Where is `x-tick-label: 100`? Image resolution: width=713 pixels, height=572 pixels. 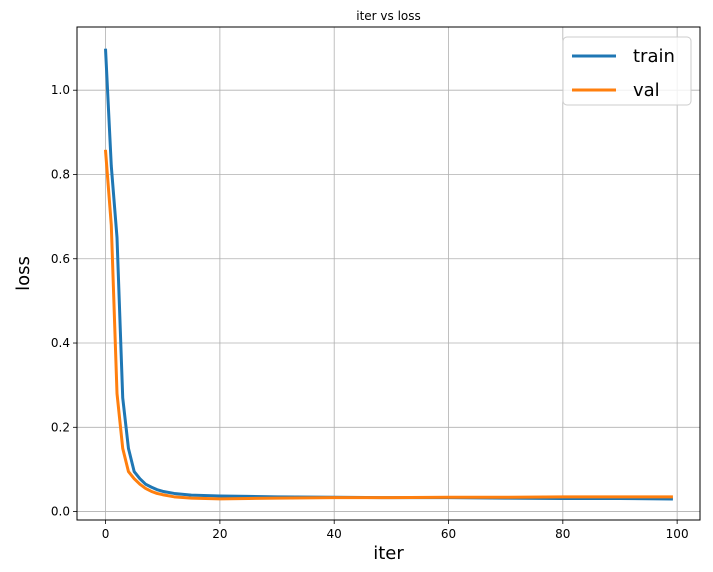
x-tick-label: 100 is located at coordinates (677, 534).